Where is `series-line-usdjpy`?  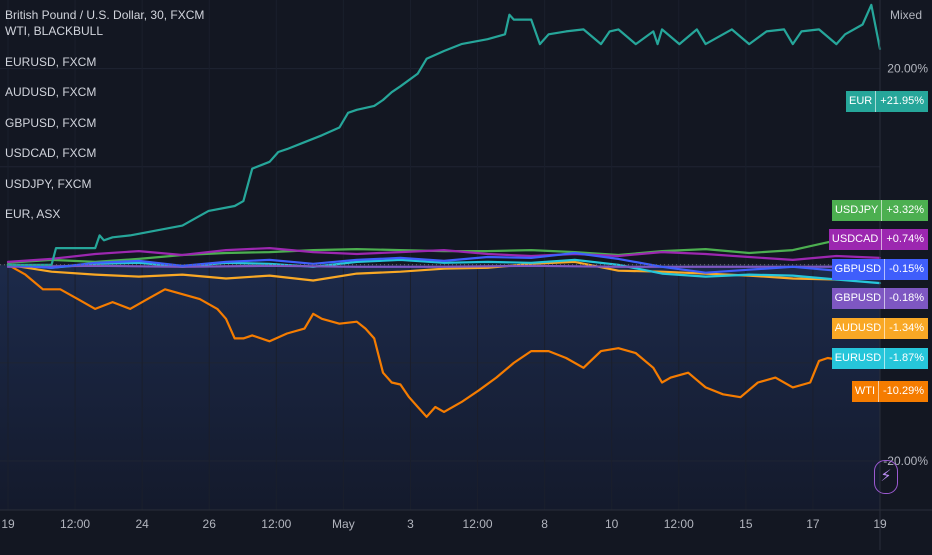 series-line-usdjpy is located at coordinates (444, 247).